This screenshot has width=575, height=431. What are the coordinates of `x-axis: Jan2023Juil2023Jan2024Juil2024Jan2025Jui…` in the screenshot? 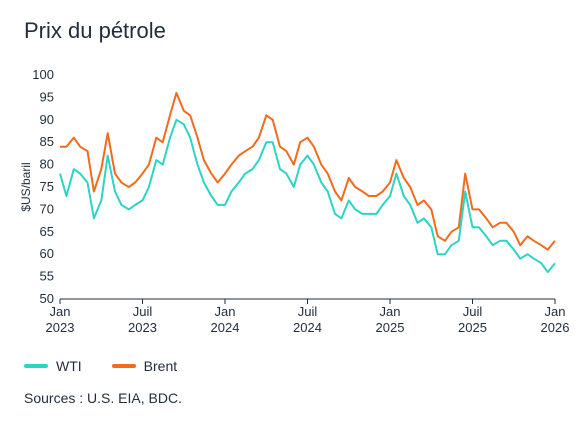 It's located at (308, 316).